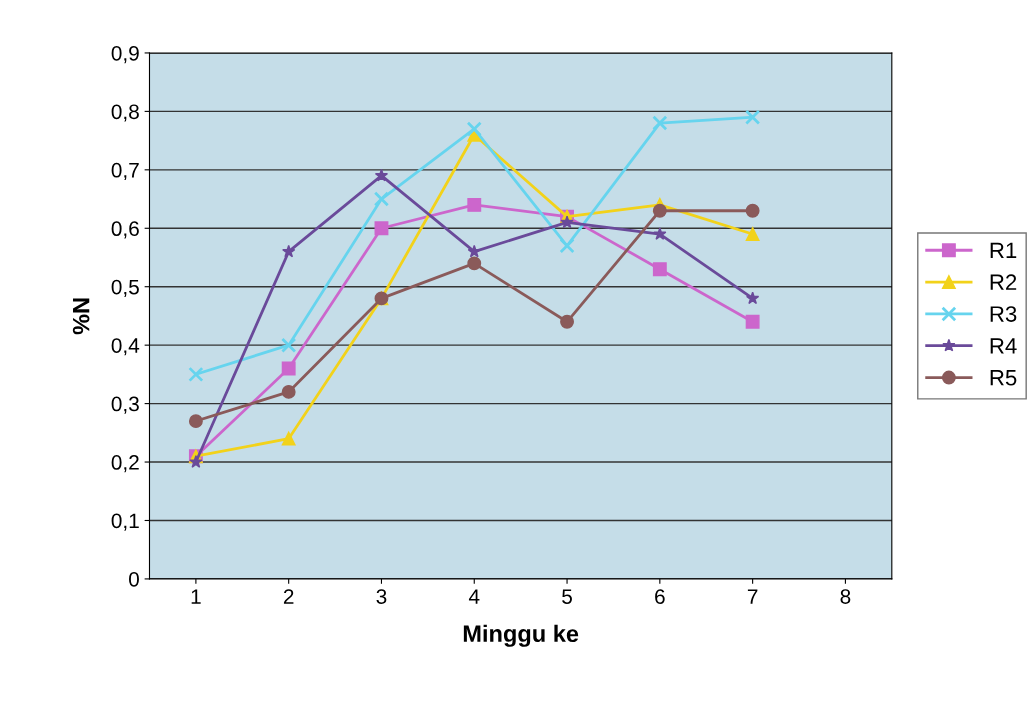 This screenshot has height=706, width=1031. I want to click on y-tick-label: 0,7, so click(125, 171).